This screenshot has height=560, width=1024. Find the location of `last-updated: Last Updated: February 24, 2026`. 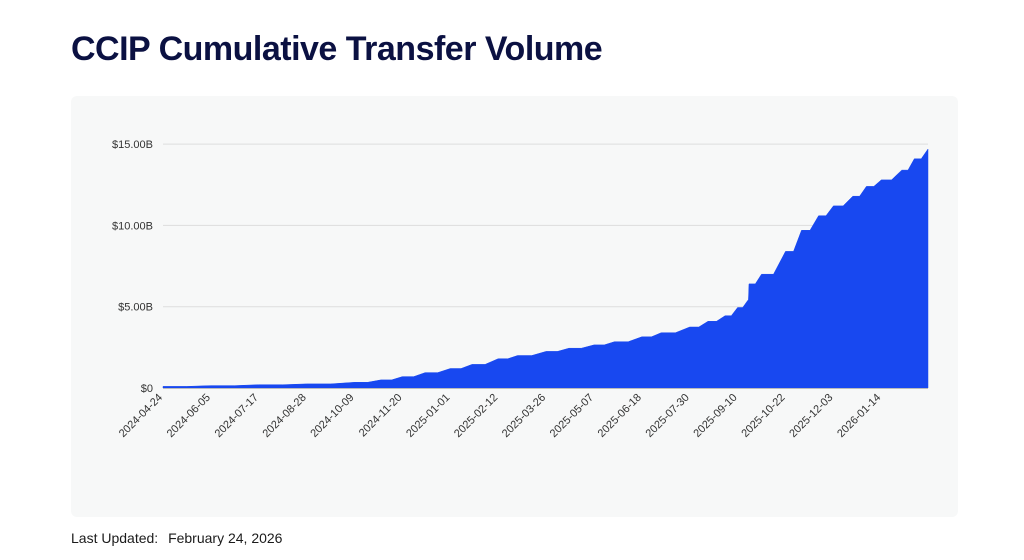

last-updated: Last Updated: February 24, 2026 is located at coordinates (176, 538).